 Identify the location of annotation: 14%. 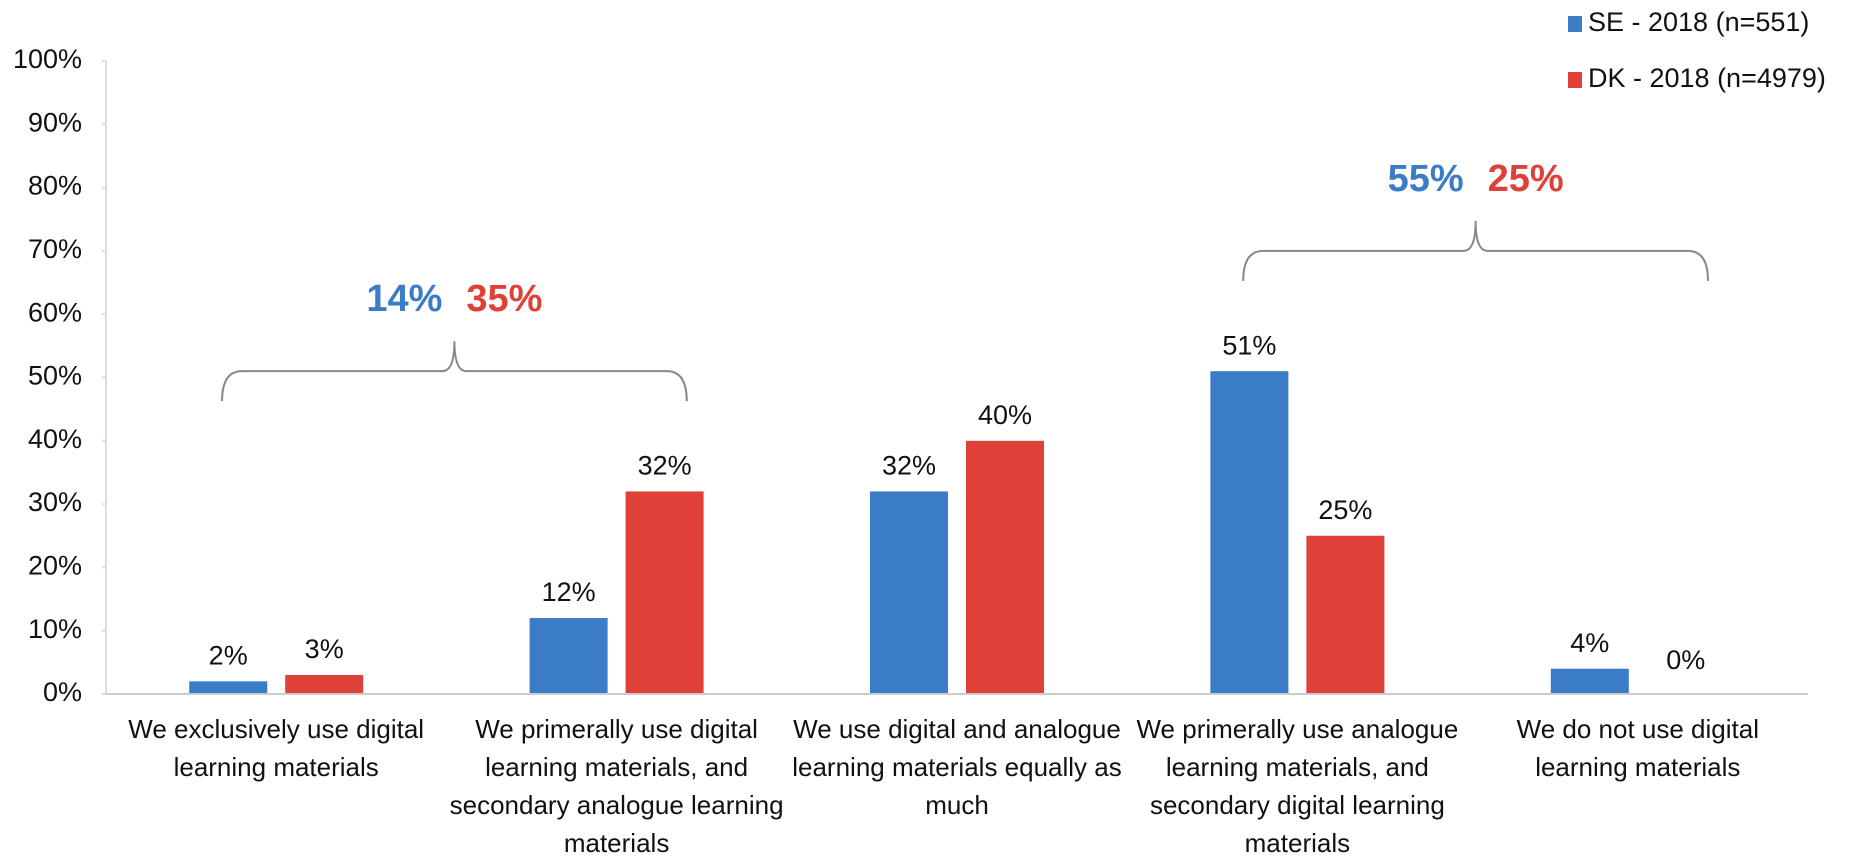
(404, 299).